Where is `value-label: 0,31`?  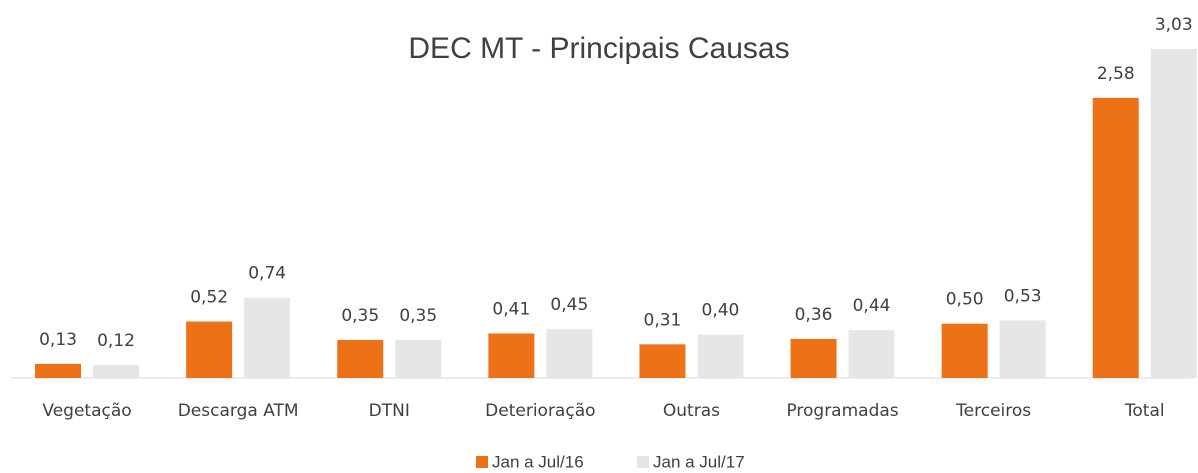
value-label: 0,31 is located at coordinates (663, 320).